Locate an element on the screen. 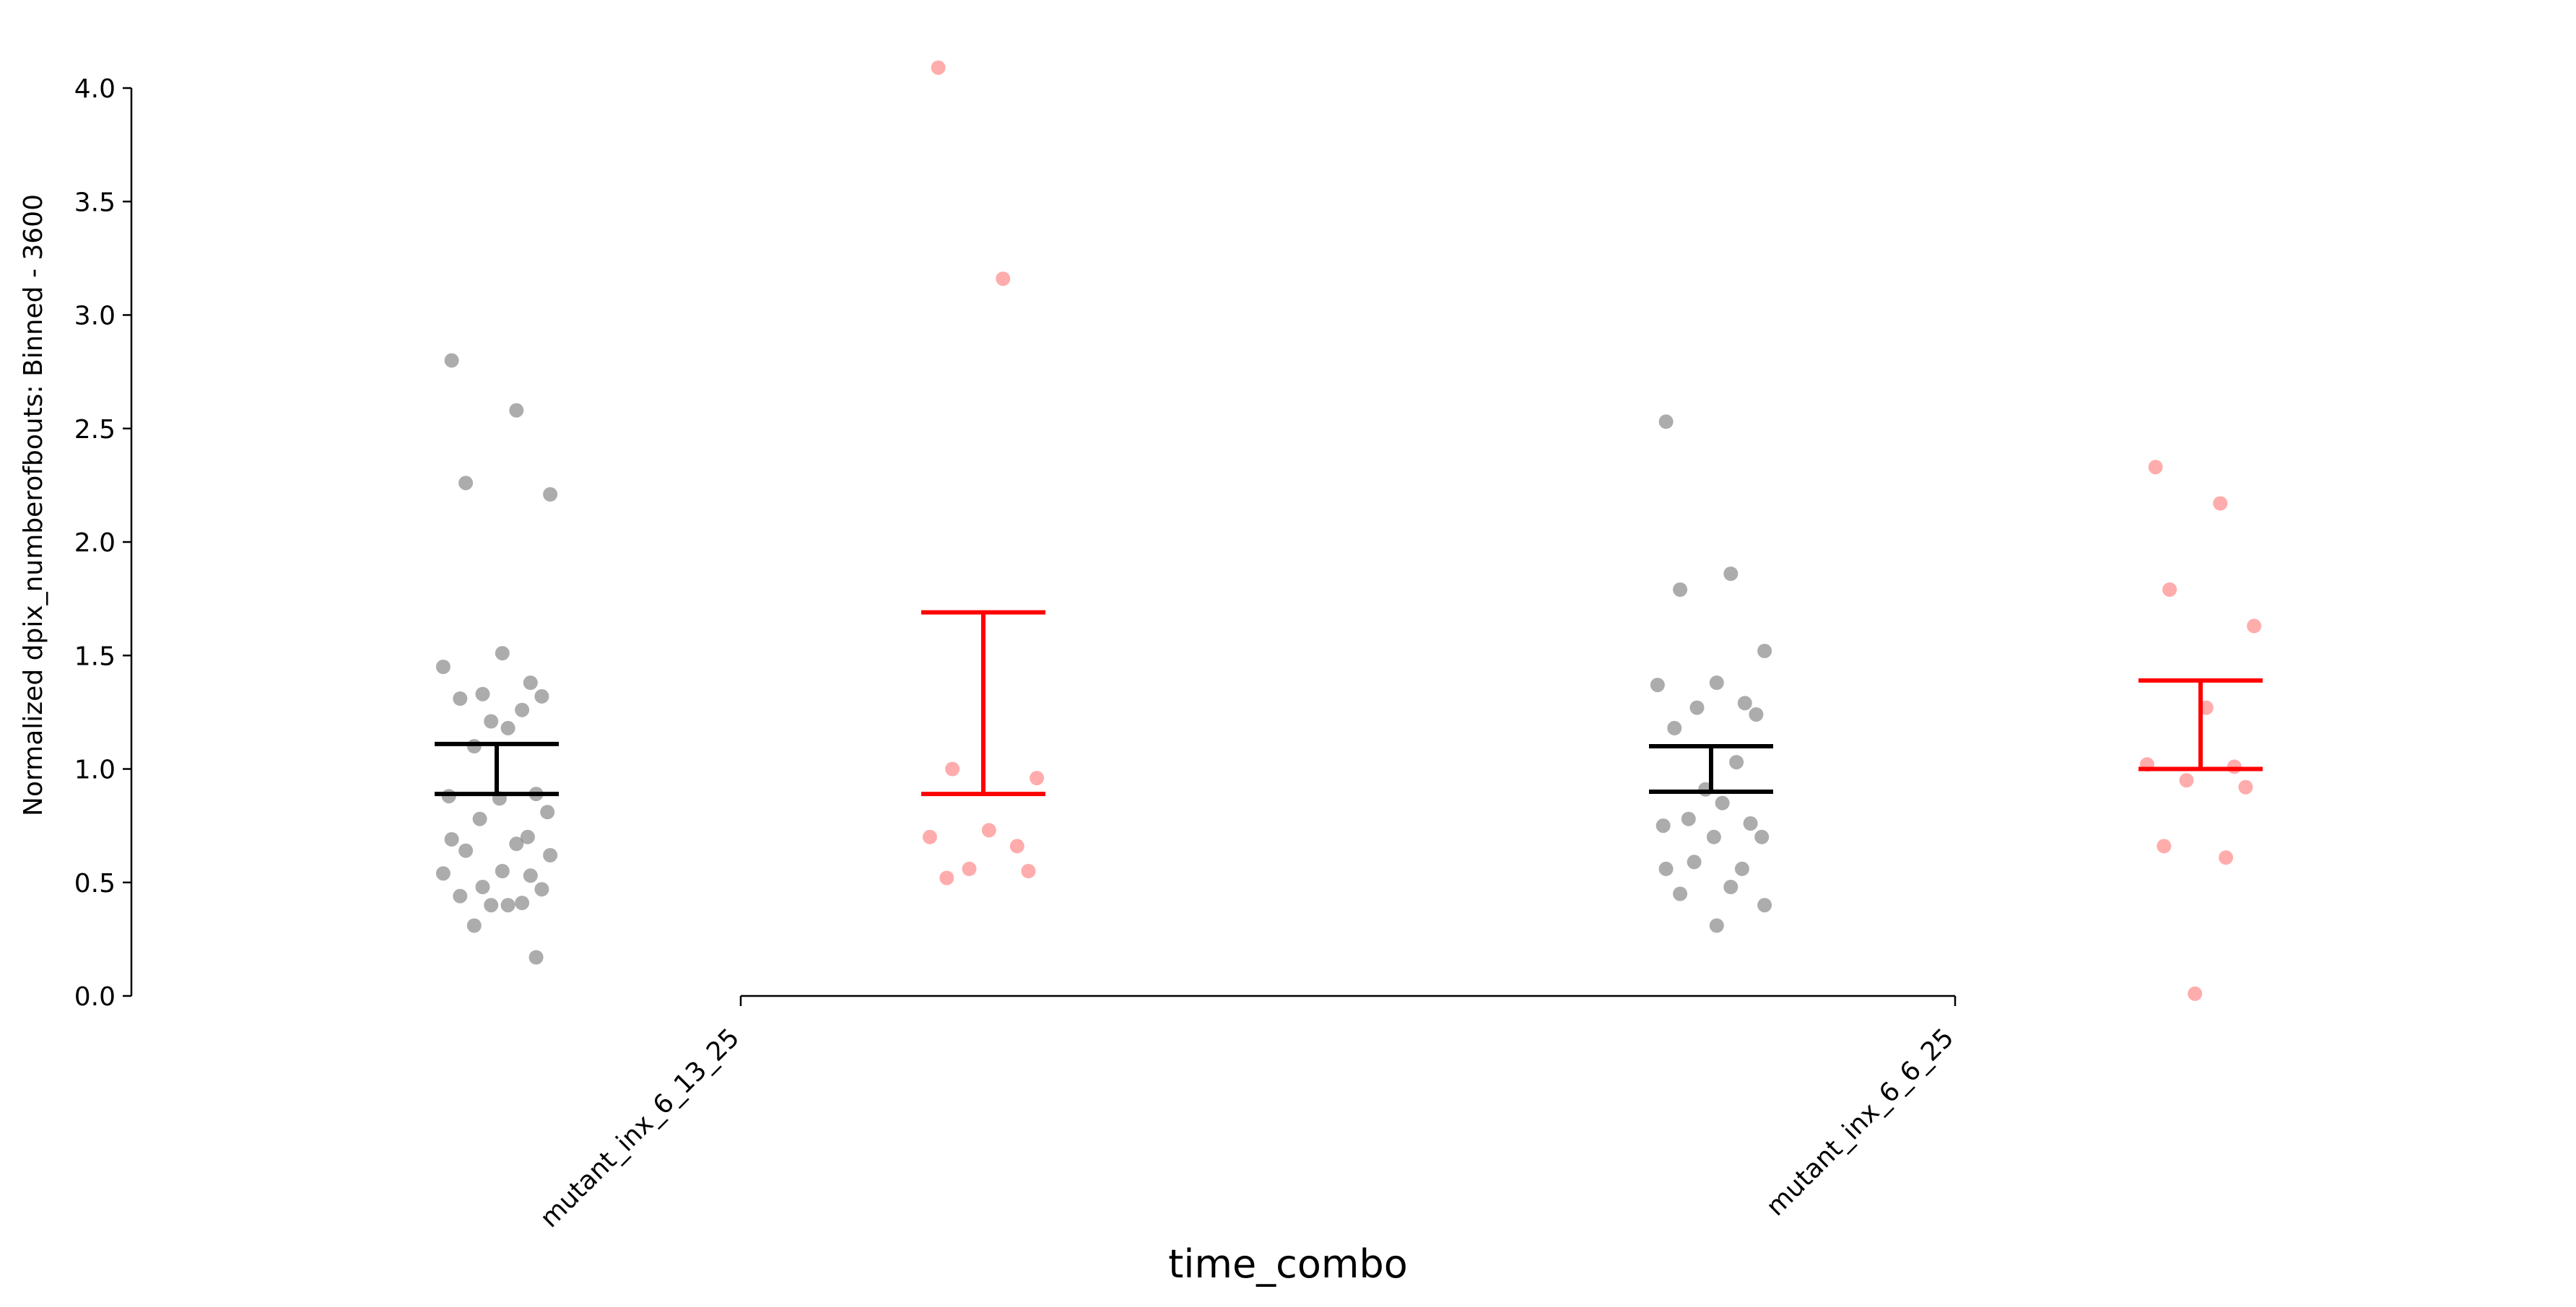 The height and width of the screenshot is (1307, 2576). x-tick-label: mutant_inx_6_6_25 is located at coordinates (1861, 1122).